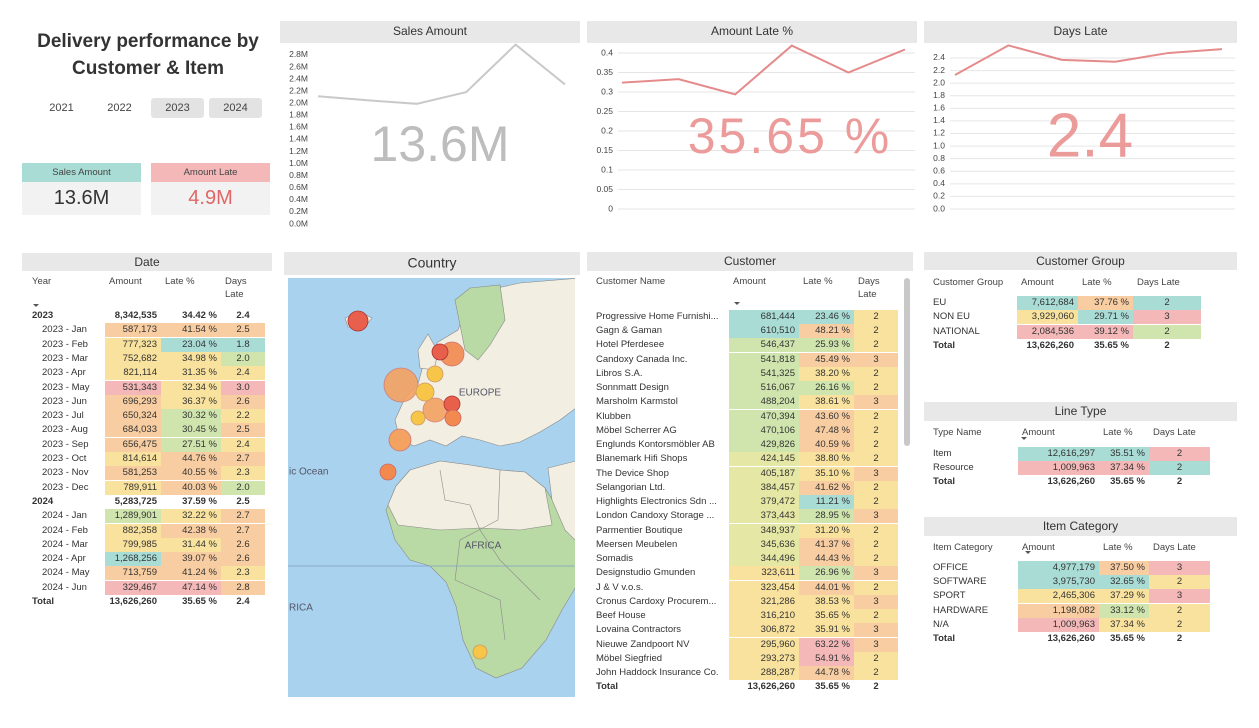  What do you see at coordinates (199, 501) in the screenshot?
I see `table-cell: 37.59 %` at bounding box center [199, 501].